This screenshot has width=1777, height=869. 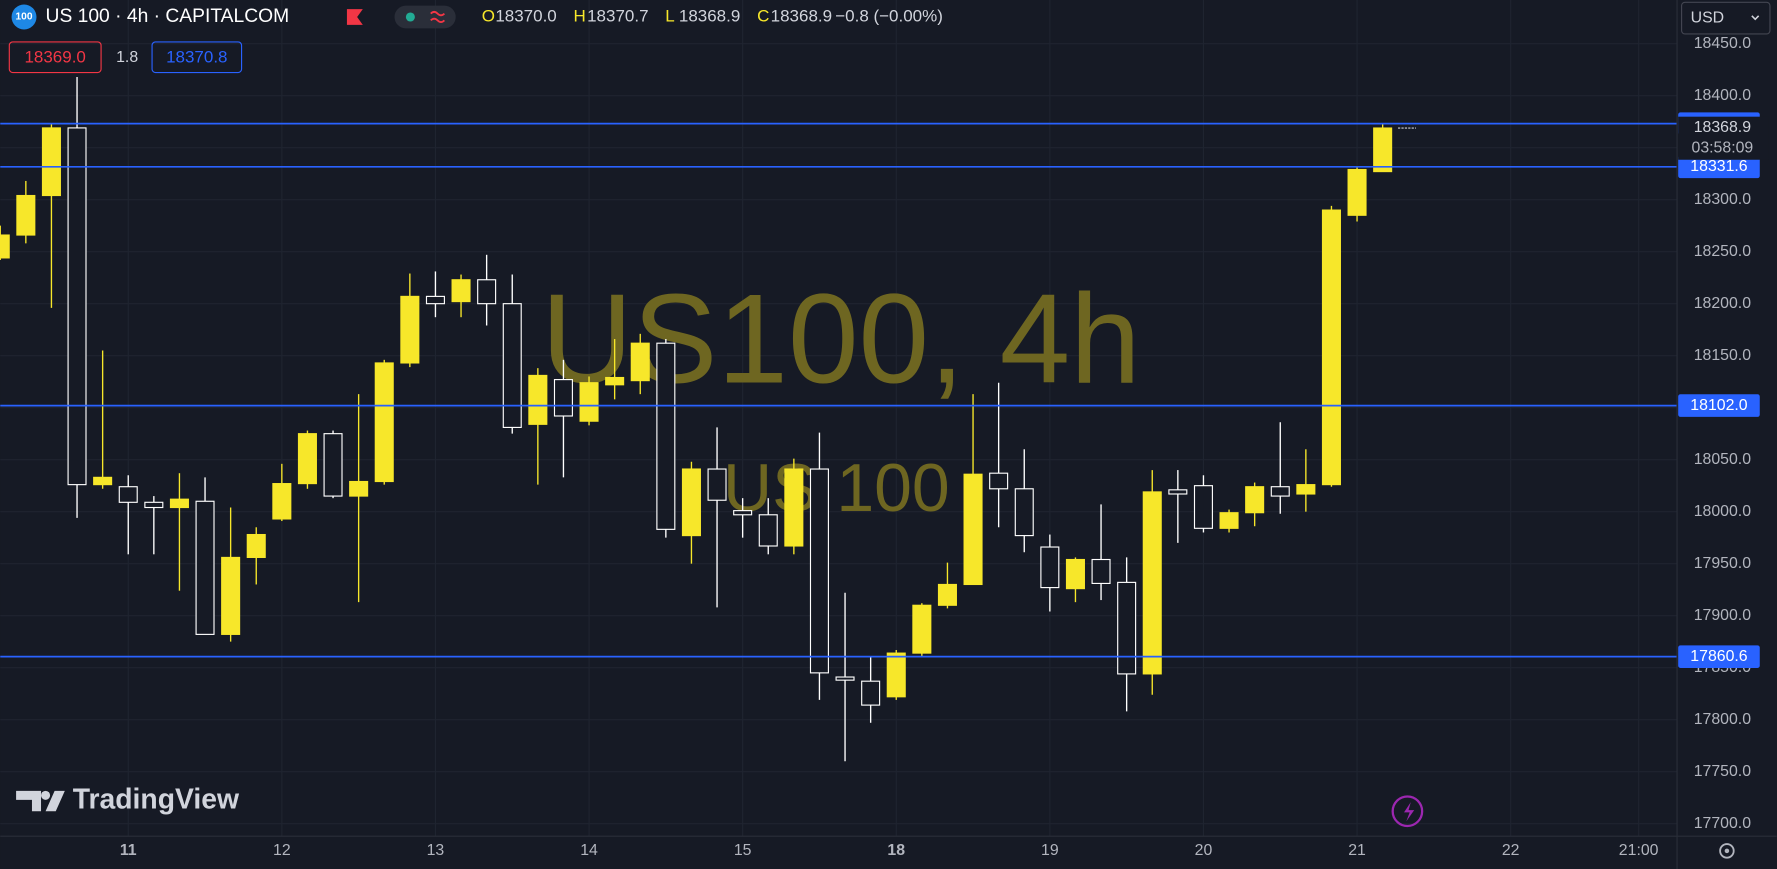 I want to click on ohlc-key: L, so click(x=669, y=15).